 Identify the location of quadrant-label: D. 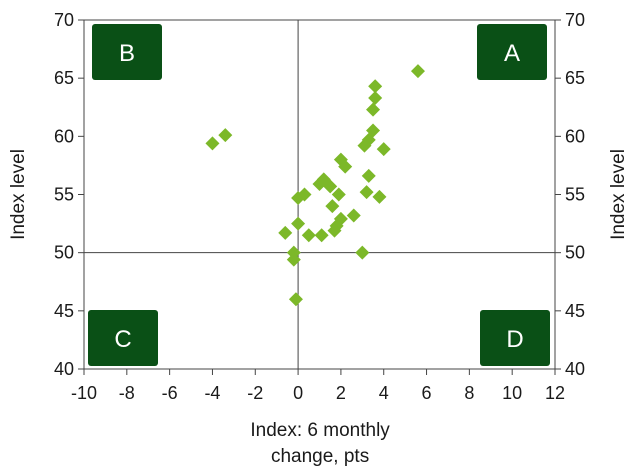
(514, 339).